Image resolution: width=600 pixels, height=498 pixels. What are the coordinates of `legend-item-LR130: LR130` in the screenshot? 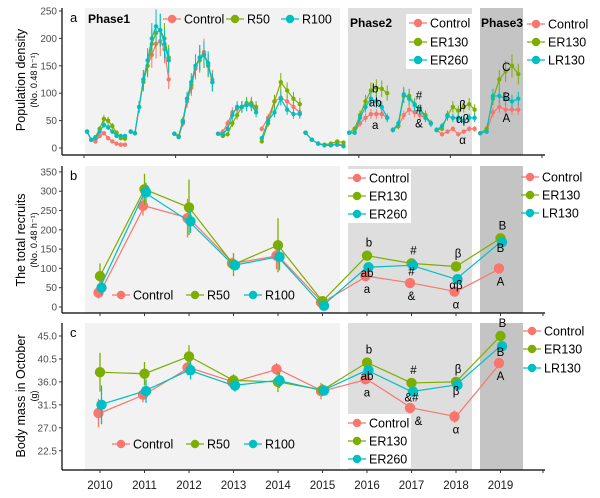 It's located at (560, 214).